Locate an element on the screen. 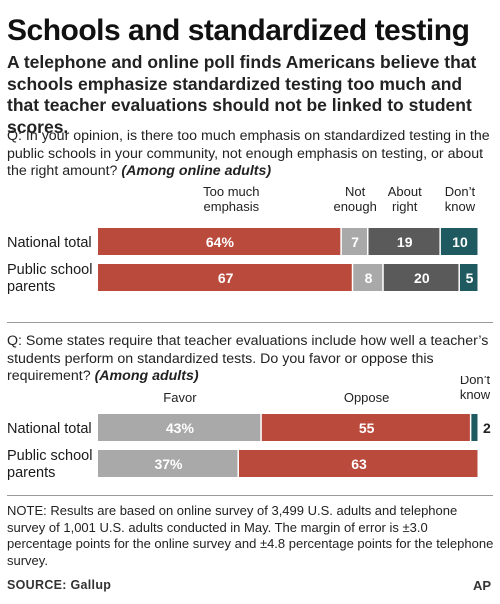  data-label-public-school-parents-don-t-know: 5 is located at coordinates (470, 278).